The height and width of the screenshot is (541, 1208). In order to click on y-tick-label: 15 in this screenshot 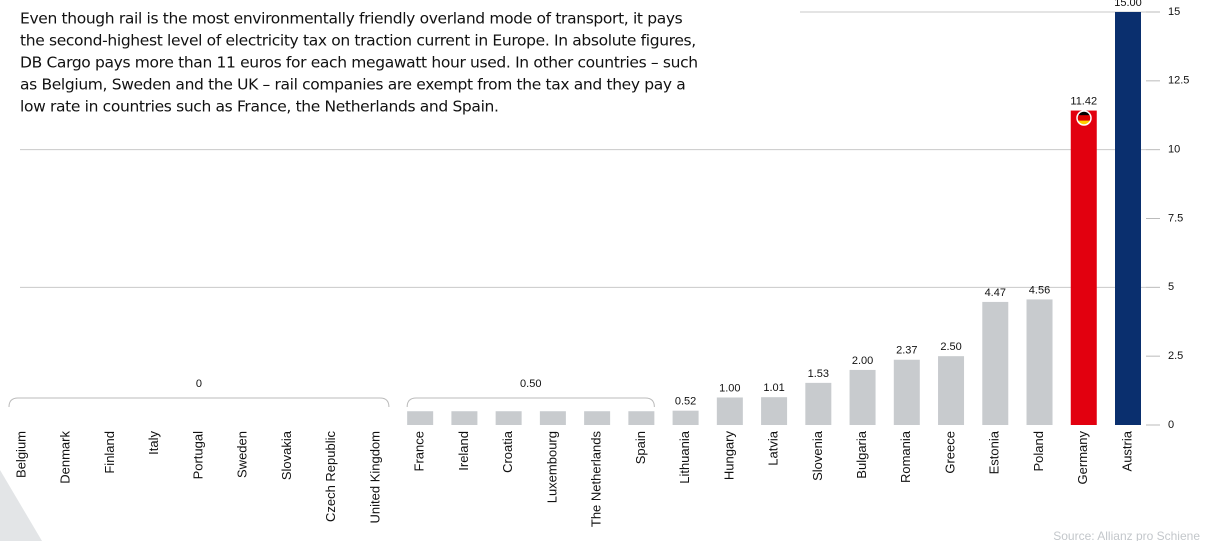, I will do `click(1174, 12)`.